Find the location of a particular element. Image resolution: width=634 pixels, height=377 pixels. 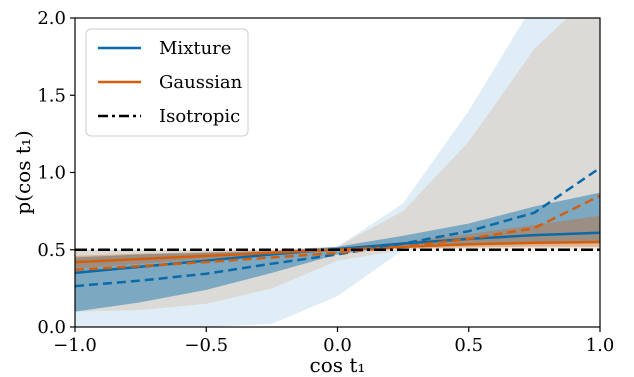

x-tick-label: 0.0 is located at coordinates (337, 345).